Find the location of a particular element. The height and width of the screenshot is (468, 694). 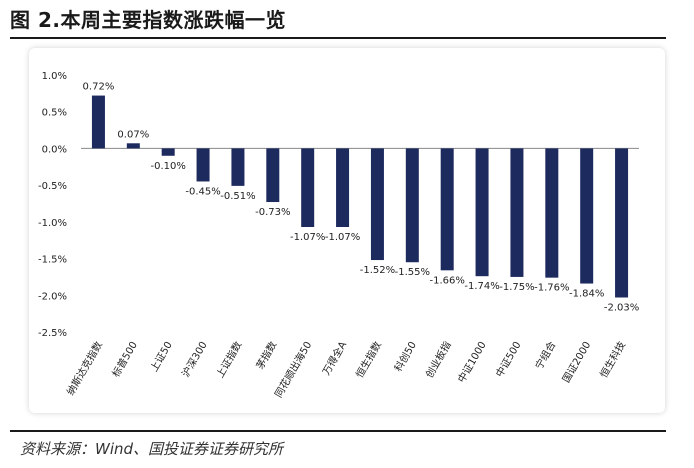

bar-value-label: 0.07% is located at coordinates (133, 134).